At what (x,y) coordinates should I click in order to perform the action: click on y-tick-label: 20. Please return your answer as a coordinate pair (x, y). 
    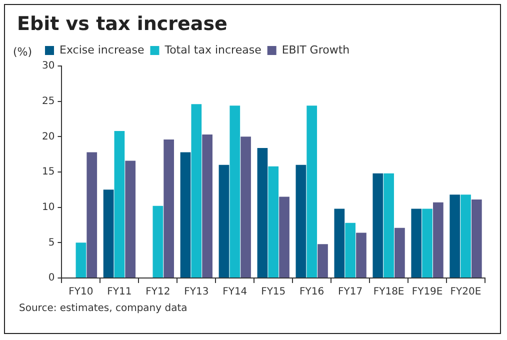
    Looking at the image, I should click on (48, 136).